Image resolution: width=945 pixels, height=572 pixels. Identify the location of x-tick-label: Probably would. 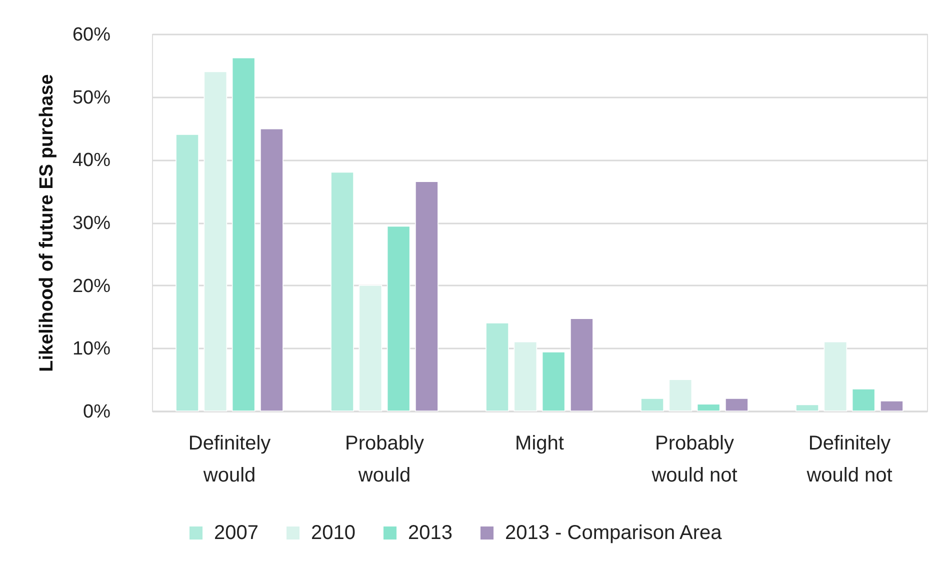
(384, 459).